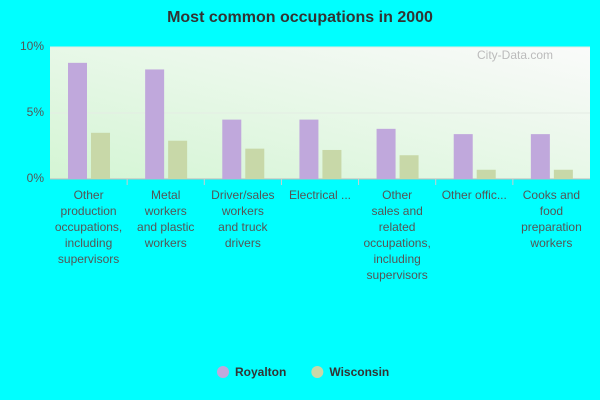 This screenshot has width=600, height=400. I want to click on x-tick-label: Metal, so click(165, 195).